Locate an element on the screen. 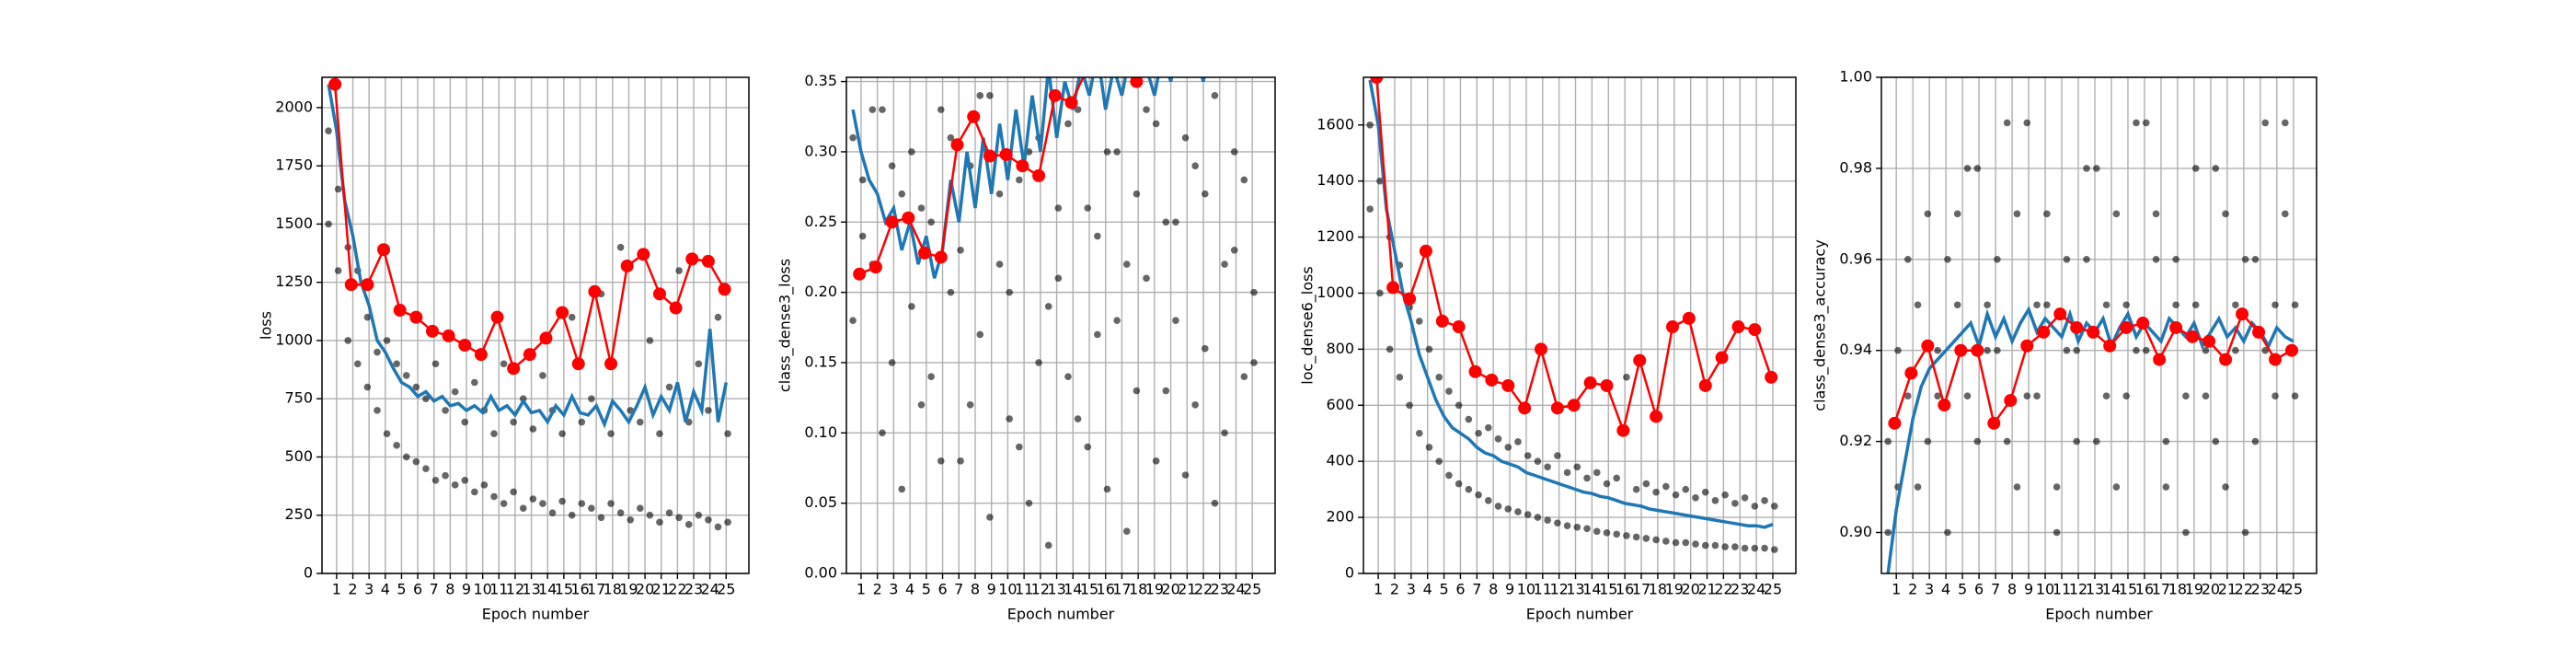  x-tick-label: 22 is located at coordinates (677, 589).